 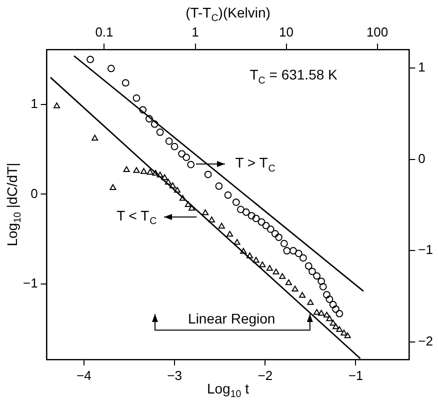 I want to click on y-axis-title: Log10 |dC/dT|, so click(x=14, y=204).